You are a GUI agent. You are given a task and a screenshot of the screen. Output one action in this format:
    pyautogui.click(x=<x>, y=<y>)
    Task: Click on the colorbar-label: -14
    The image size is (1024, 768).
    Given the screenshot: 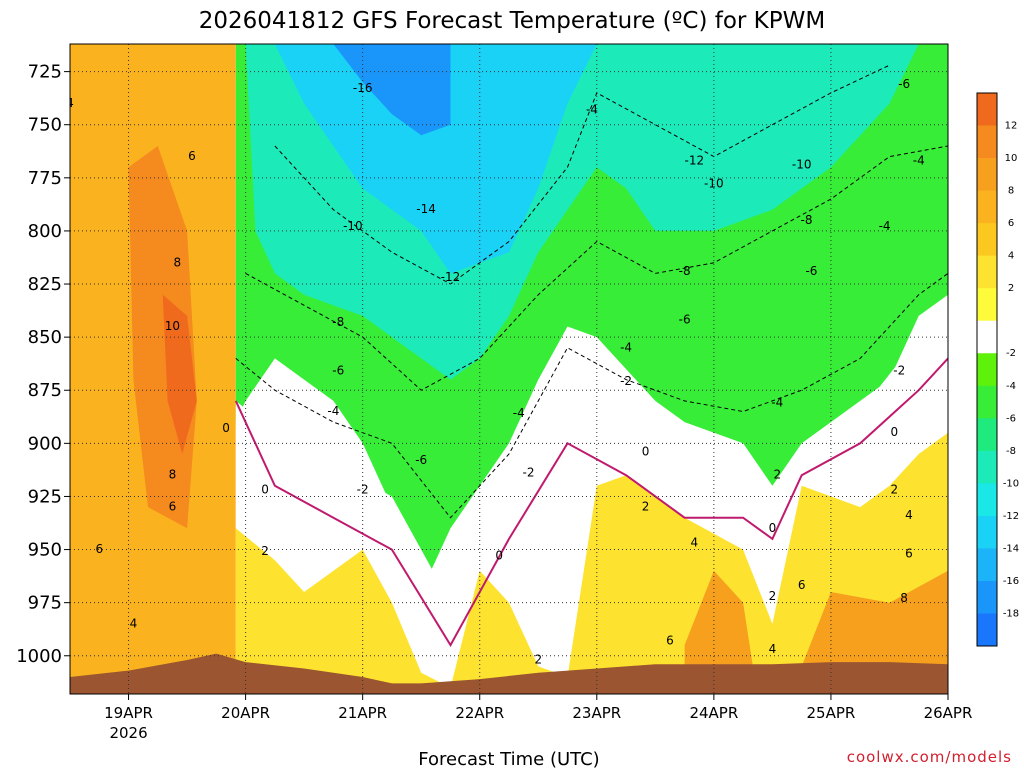 What is the action you would take?
    pyautogui.click(x=1011, y=548)
    